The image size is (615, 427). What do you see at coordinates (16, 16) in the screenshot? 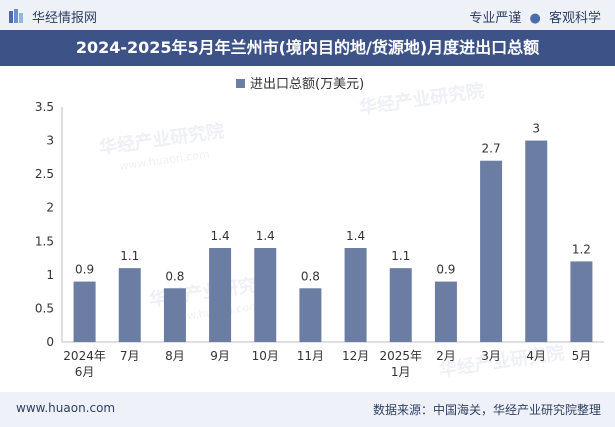
I see `huajing-logo-icon` at bounding box center [16, 16].